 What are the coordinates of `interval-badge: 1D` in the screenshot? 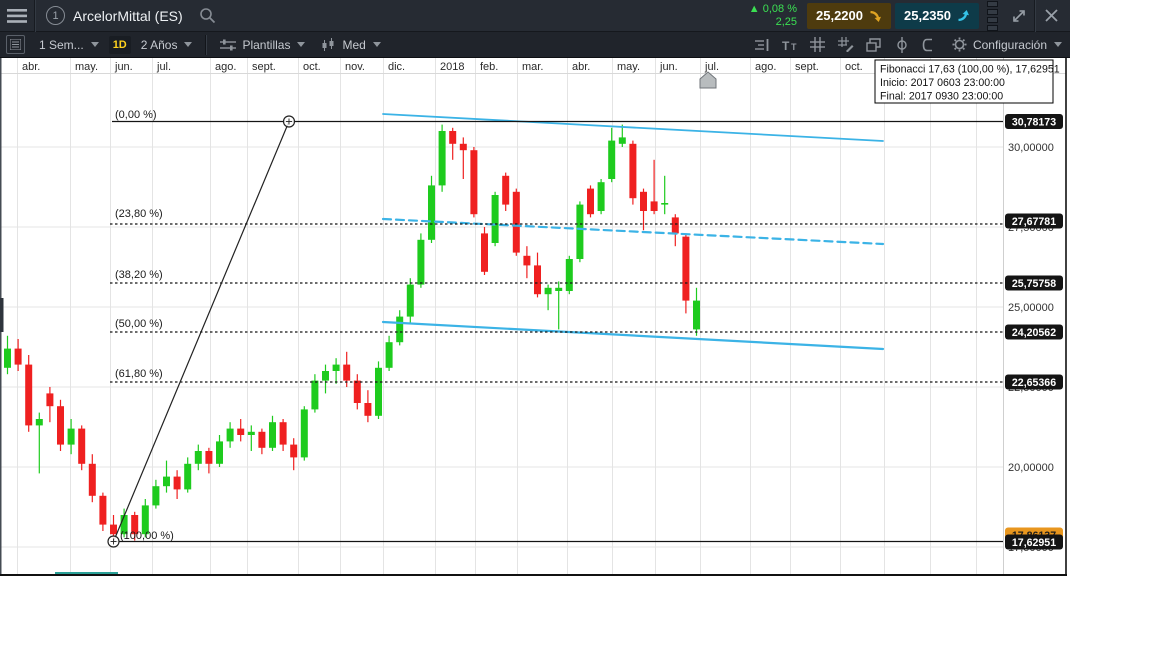 It's located at (119, 44).